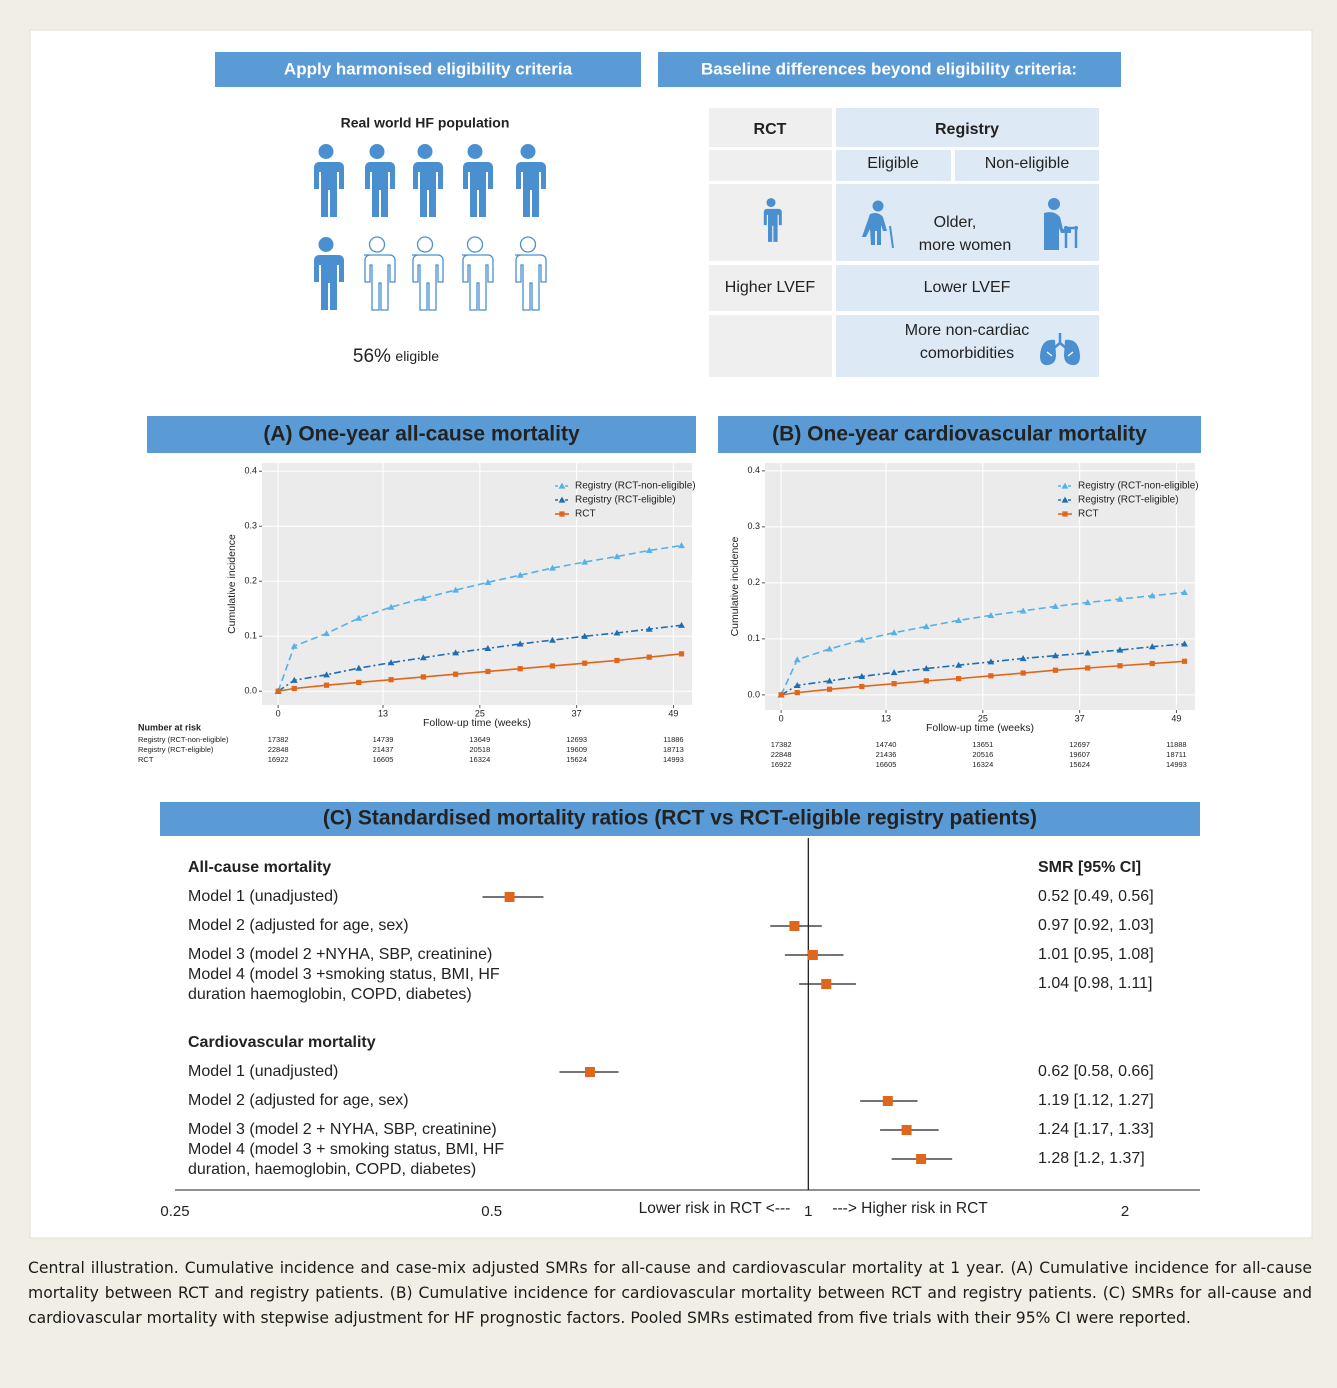 The image size is (1337, 1388). I want to click on share-word: eligible, so click(417, 356).